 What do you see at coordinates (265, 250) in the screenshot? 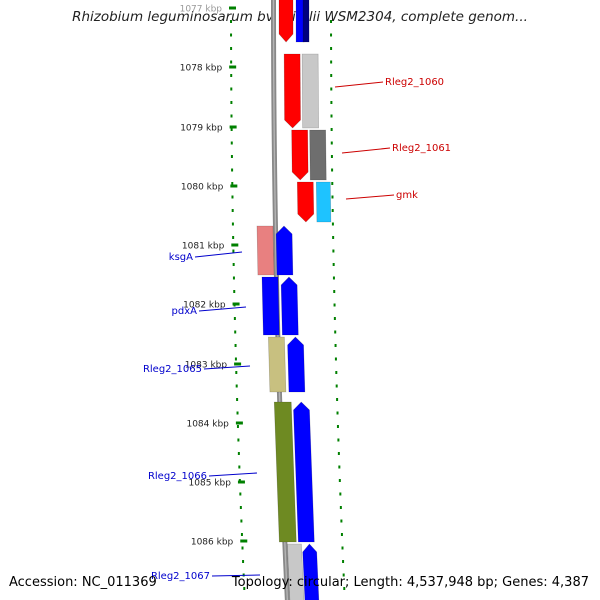
I see `cds-box-ksga` at bounding box center [265, 250].